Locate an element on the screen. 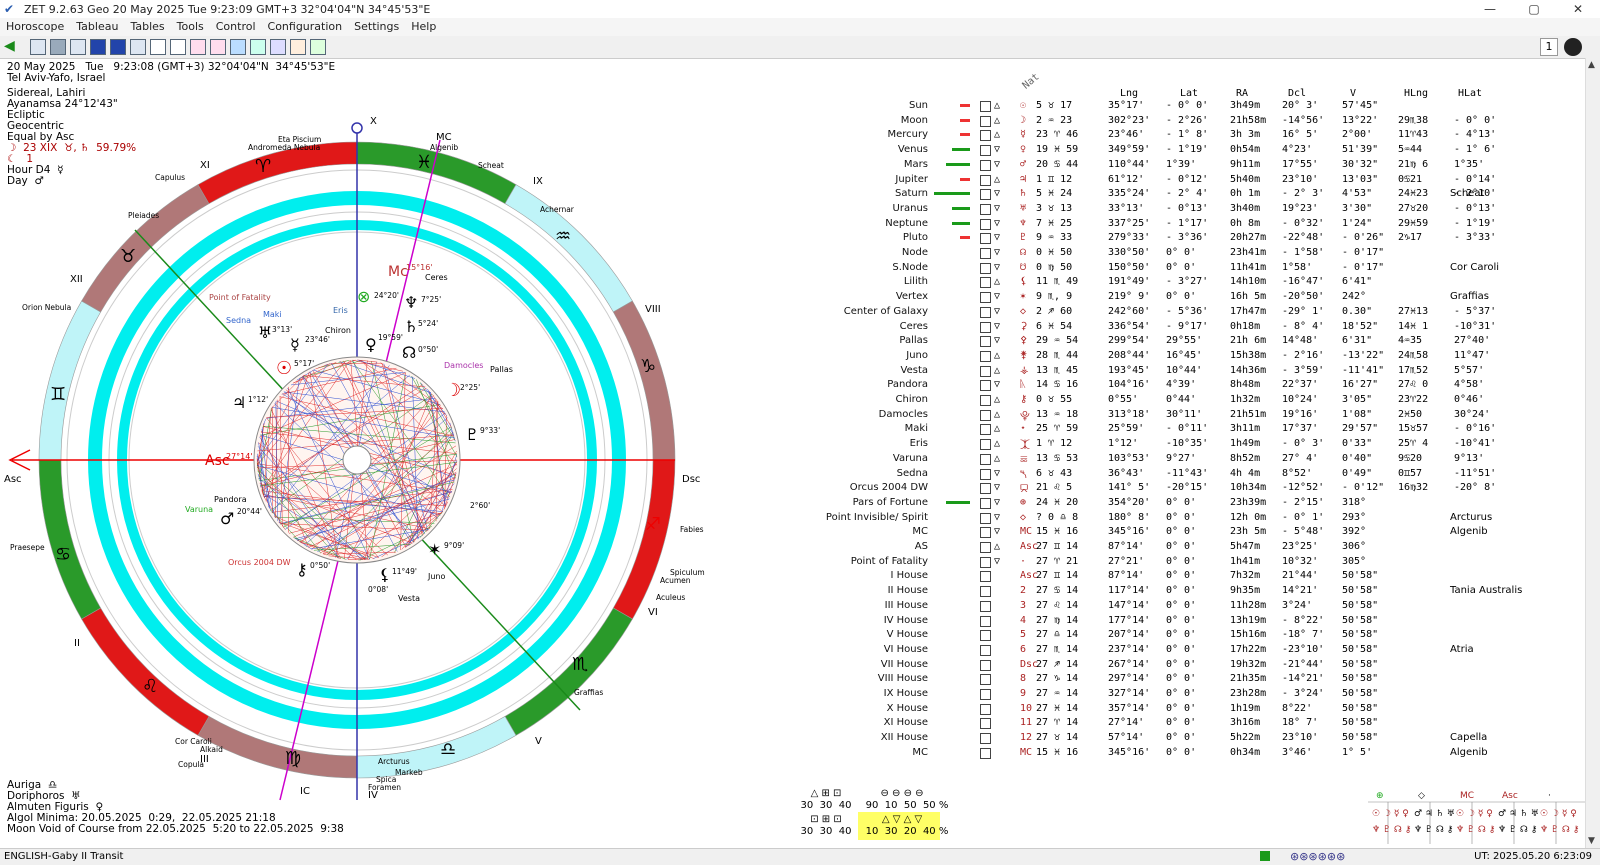 This screenshot has width=1600, height=865. aspect-row1b-icons: ⊖ ⊖ ⊖ ⊖ is located at coordinates (902, 793).